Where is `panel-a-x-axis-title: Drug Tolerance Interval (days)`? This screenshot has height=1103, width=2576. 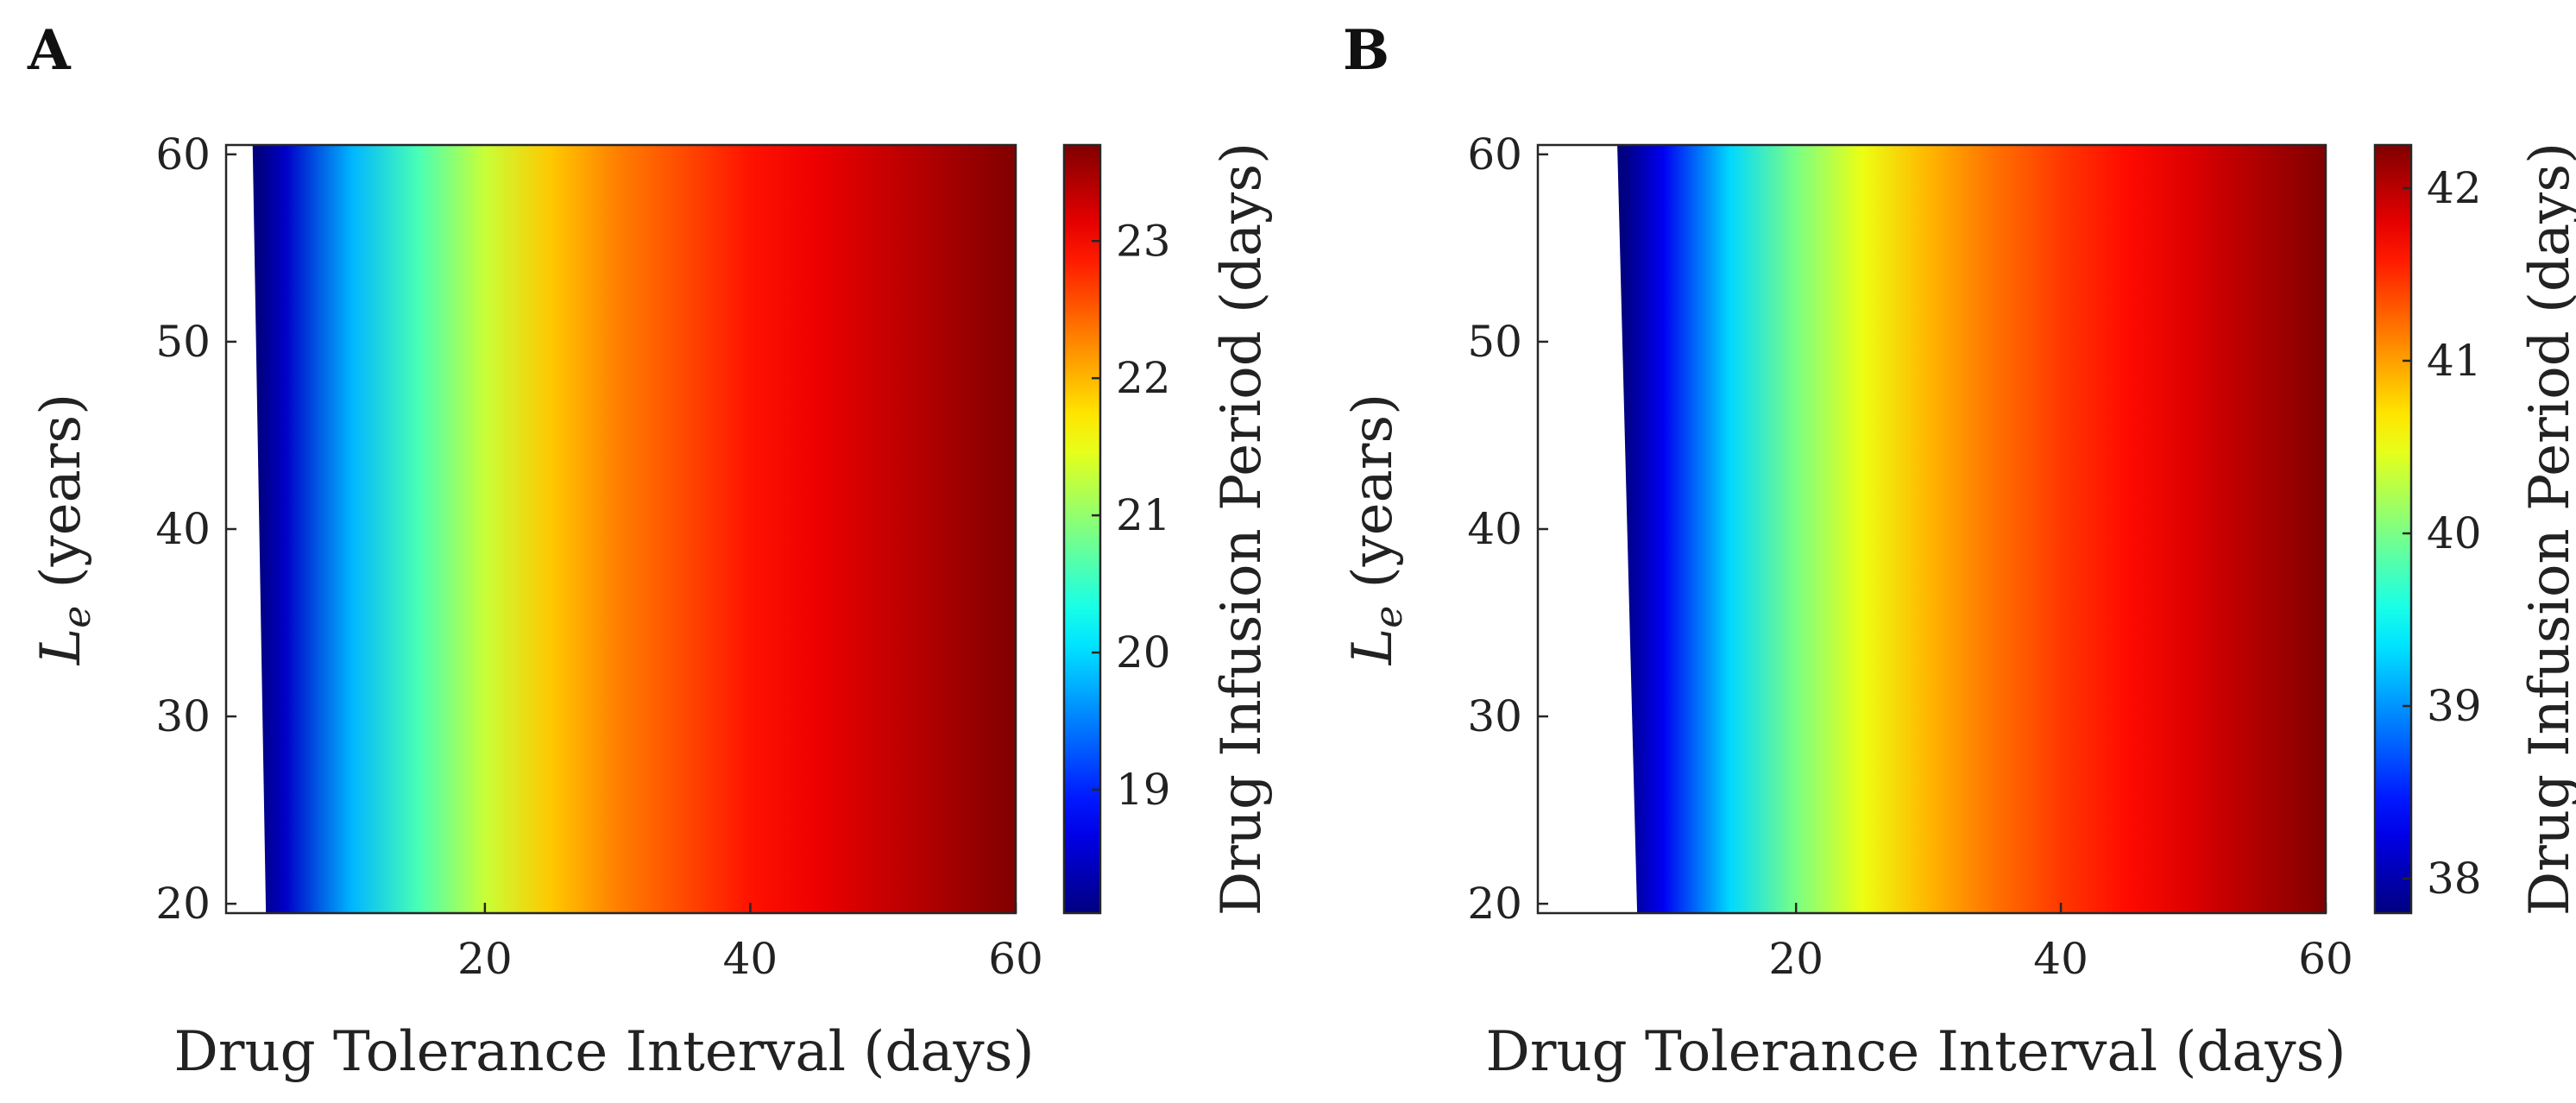
panel-a-x-axis-title: Drug Tolerance Interval (days) is located at coordinates (604, 1052).